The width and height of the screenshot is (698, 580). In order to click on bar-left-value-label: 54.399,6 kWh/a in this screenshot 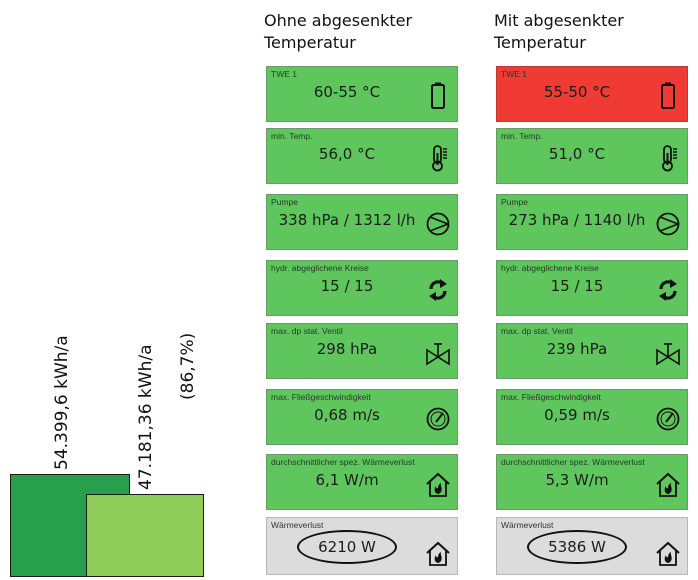, I will do `click(62, 402)`.